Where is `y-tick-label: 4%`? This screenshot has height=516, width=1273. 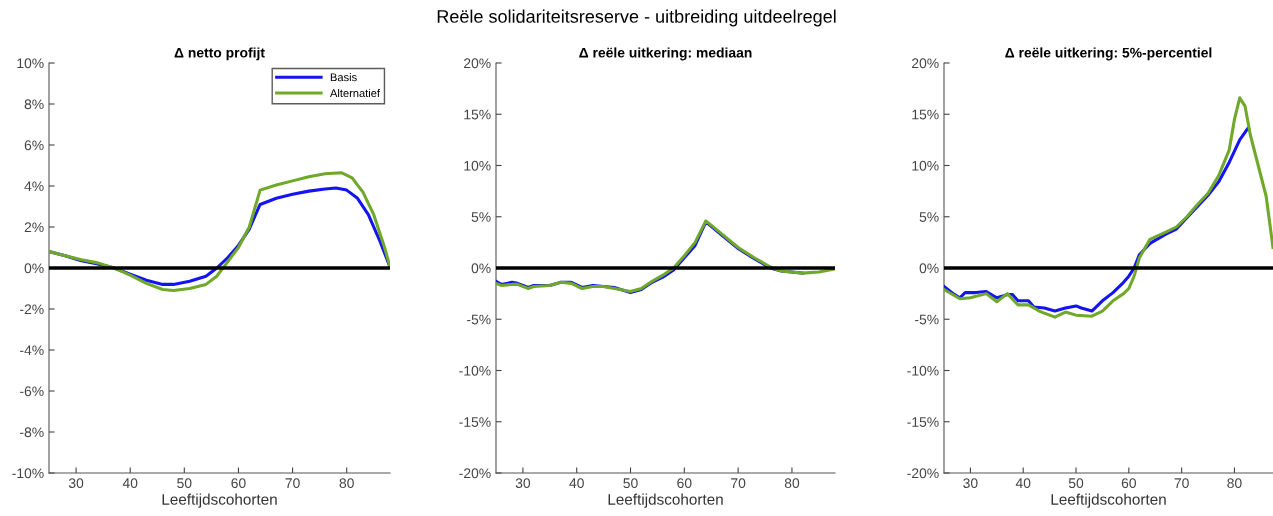
y-tick-label: 4% is located at coordinates (34, 186).